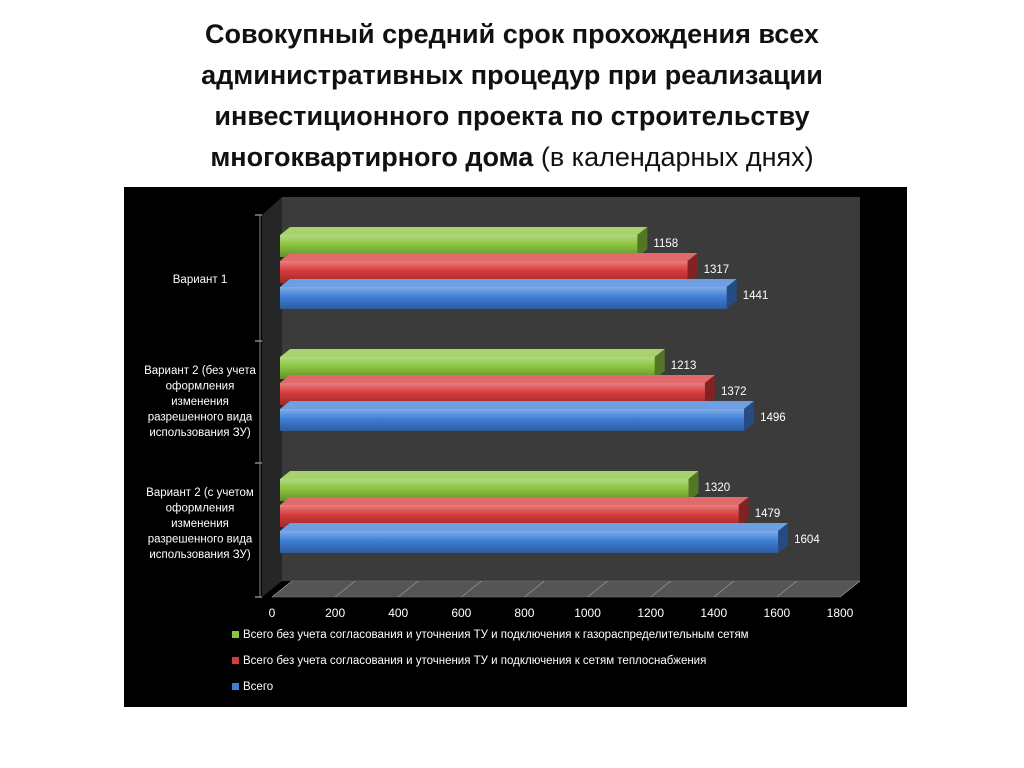  I want to click on data-label: 1604, so click(807, 540).